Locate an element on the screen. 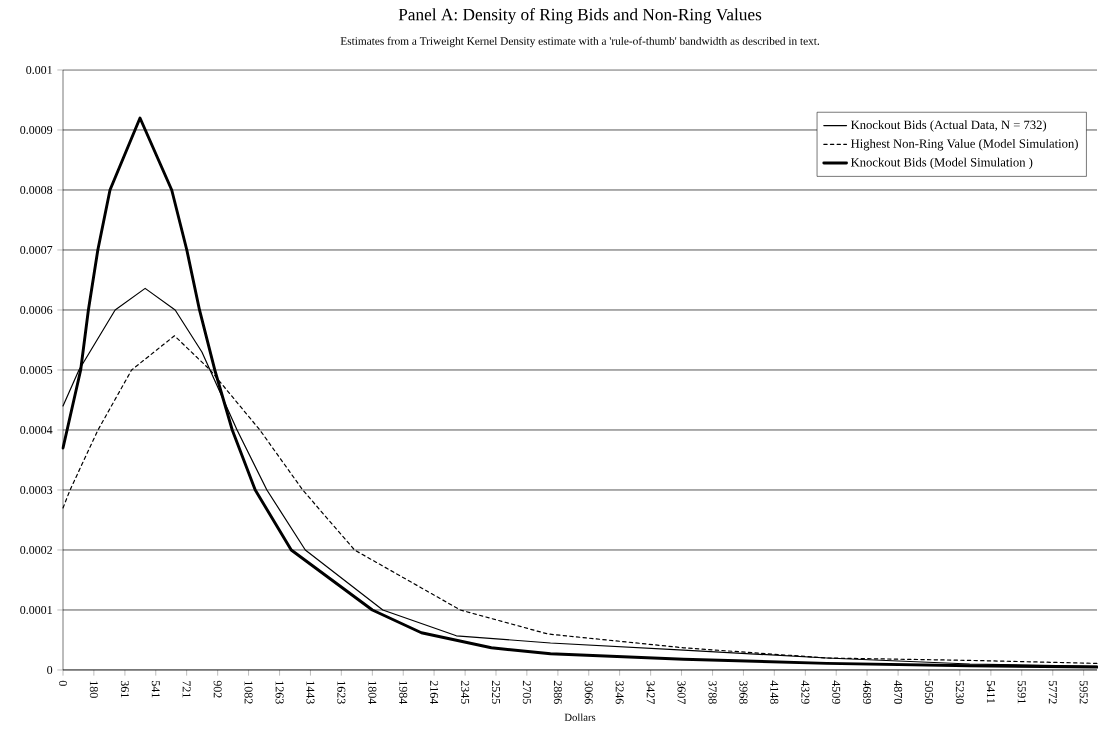  x-tick-label: 2525 is located at coordinates (496, 692).